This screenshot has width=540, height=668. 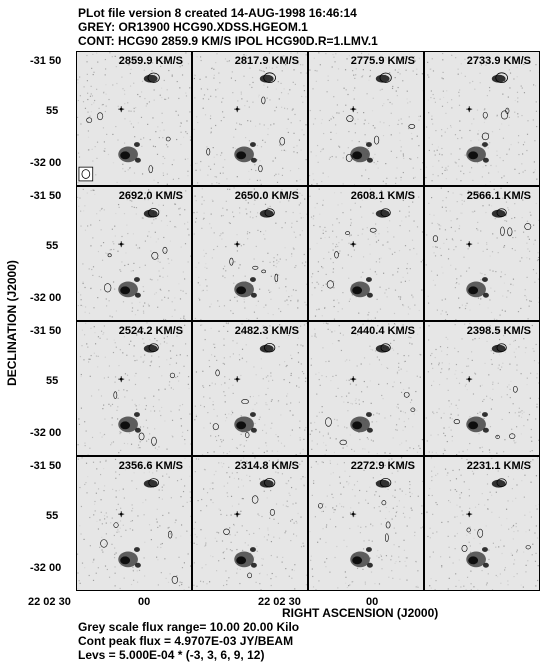 I want to click on channel-panel: 2356.6 KM/S, so click(x=134, y=523).